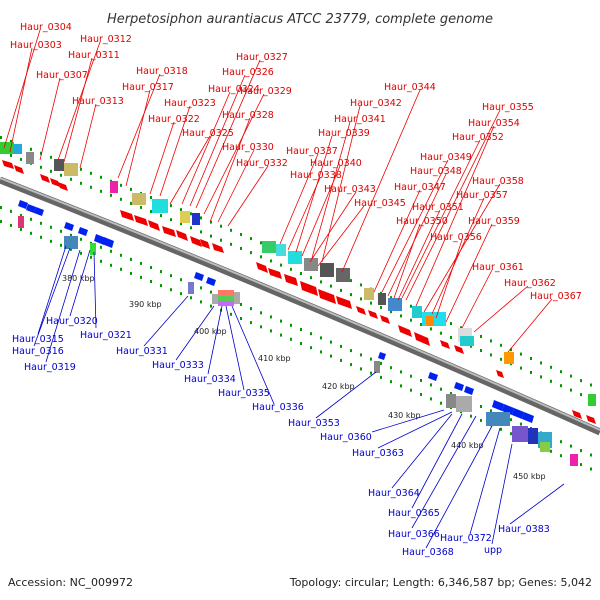 The image size is (600, 600). What do you see at coordinates (493, 550) in the screenshot?
I see `gene-label: upp` at bounding box center [493, 550].